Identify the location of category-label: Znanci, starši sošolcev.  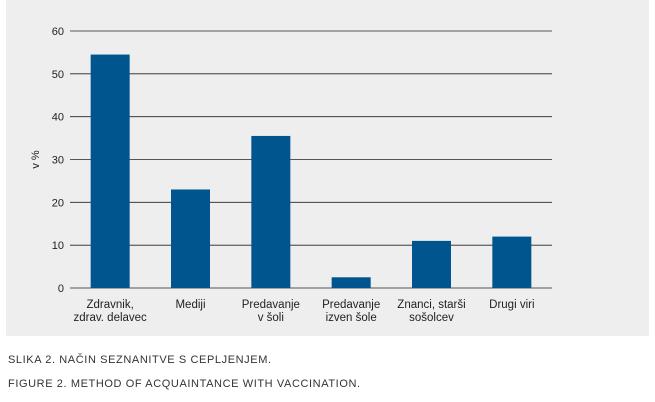
(431, 311).